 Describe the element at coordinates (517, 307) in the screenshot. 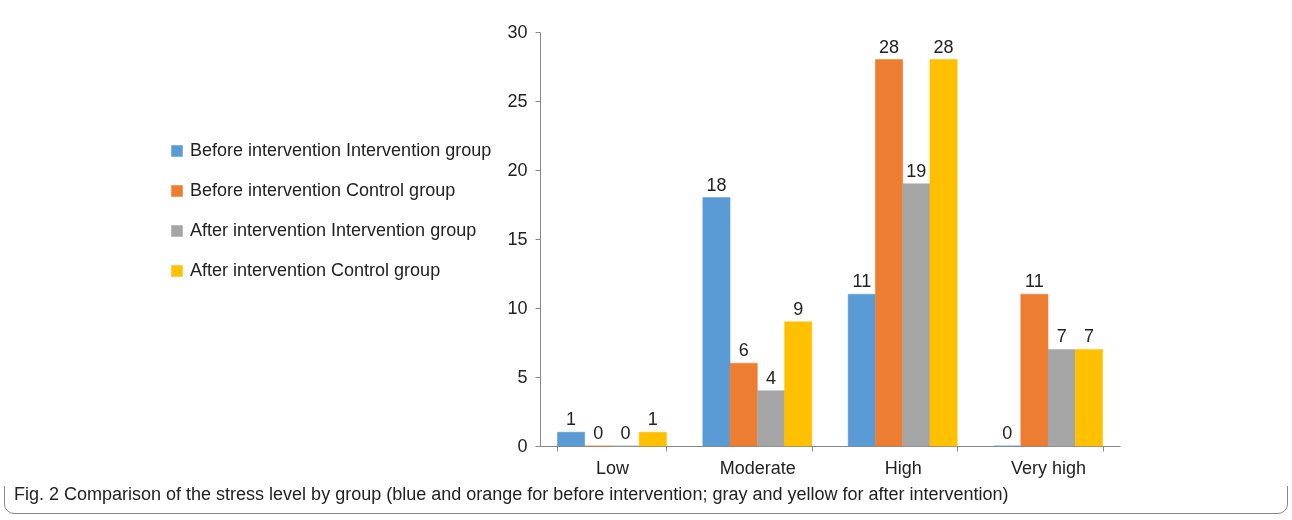

I see `y-tick-label: 10` at that location.